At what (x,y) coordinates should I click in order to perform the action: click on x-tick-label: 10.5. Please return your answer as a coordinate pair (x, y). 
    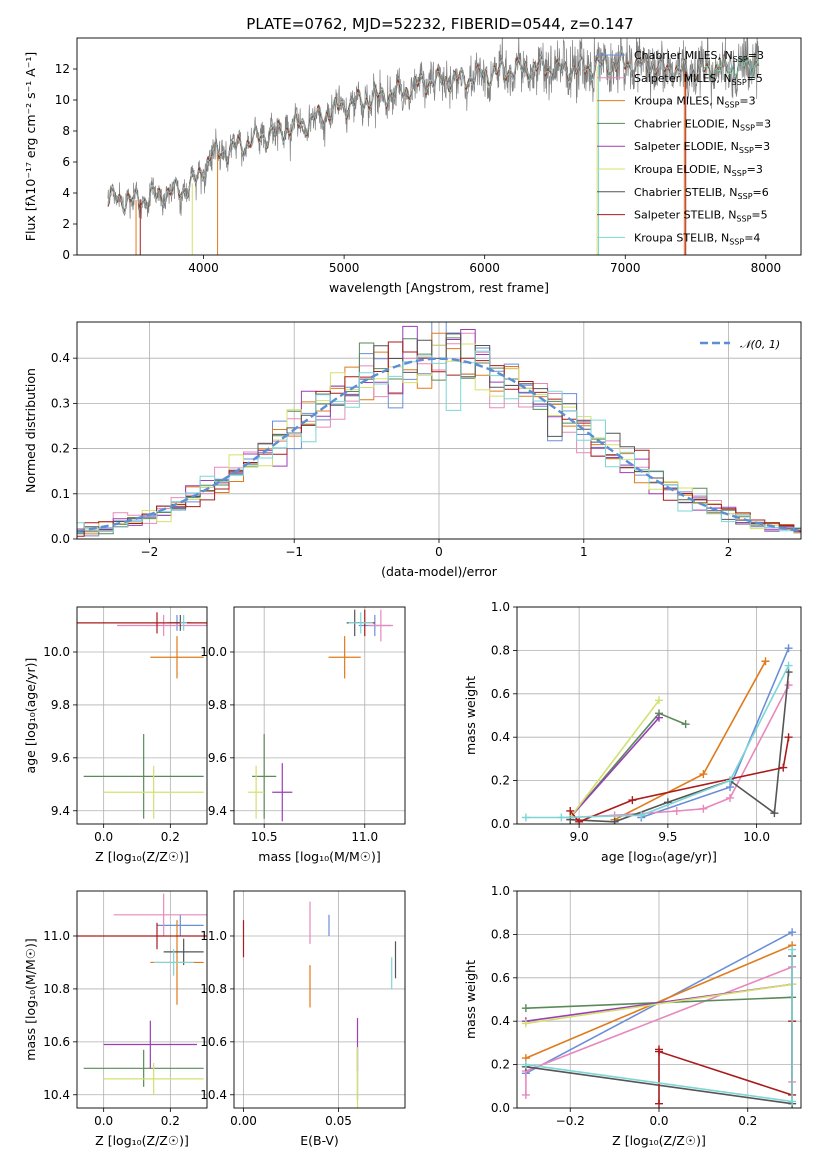
    Looking at the image, I should click on (264, 837).